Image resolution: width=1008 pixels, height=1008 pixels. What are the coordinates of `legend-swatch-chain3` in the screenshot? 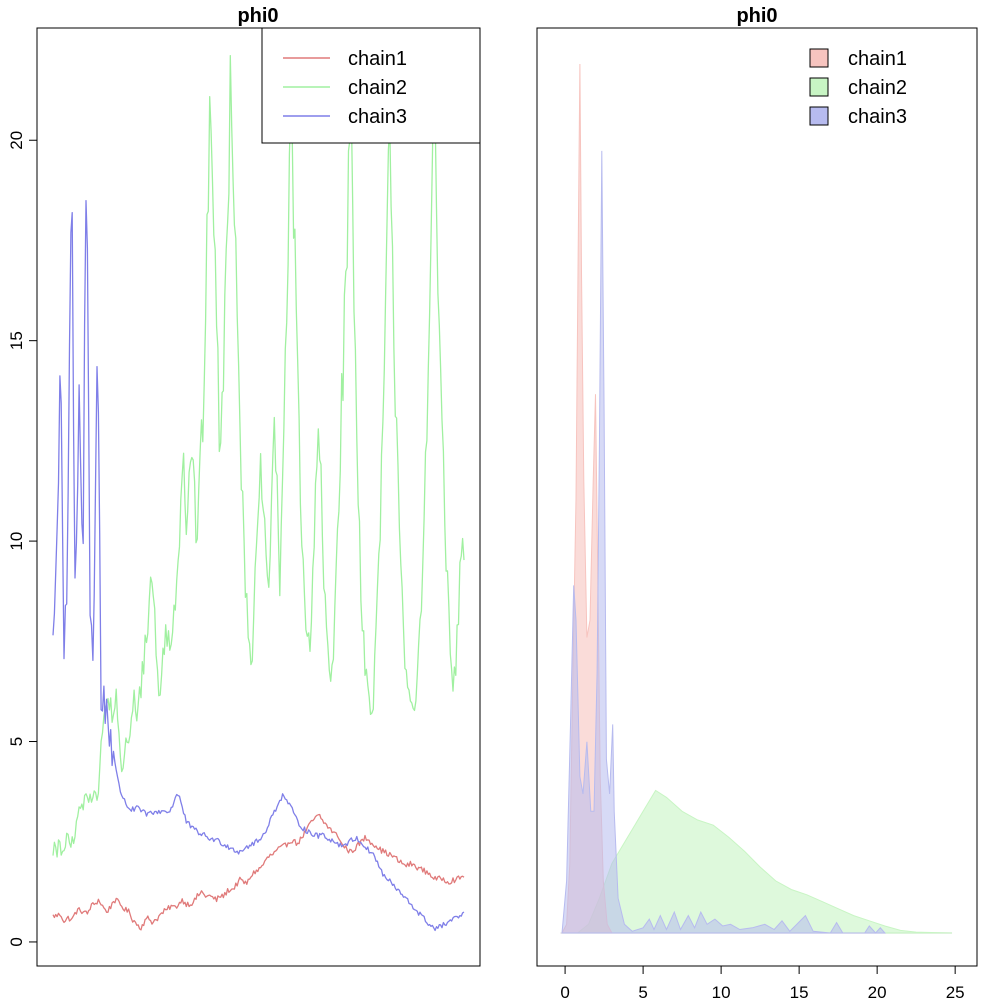 It's located at (819, 116).